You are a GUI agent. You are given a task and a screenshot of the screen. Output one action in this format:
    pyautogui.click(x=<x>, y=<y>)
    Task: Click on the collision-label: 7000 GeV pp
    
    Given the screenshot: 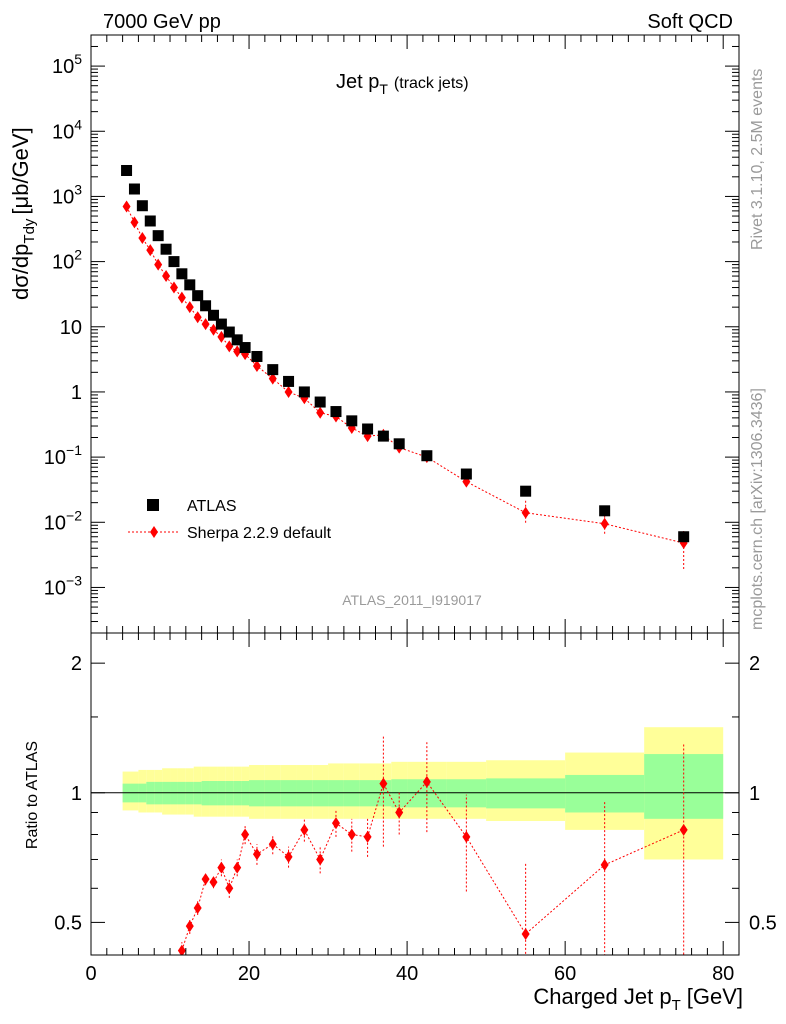 What is the action you would take?
    pyautogui.click(x=162, y=22)
    